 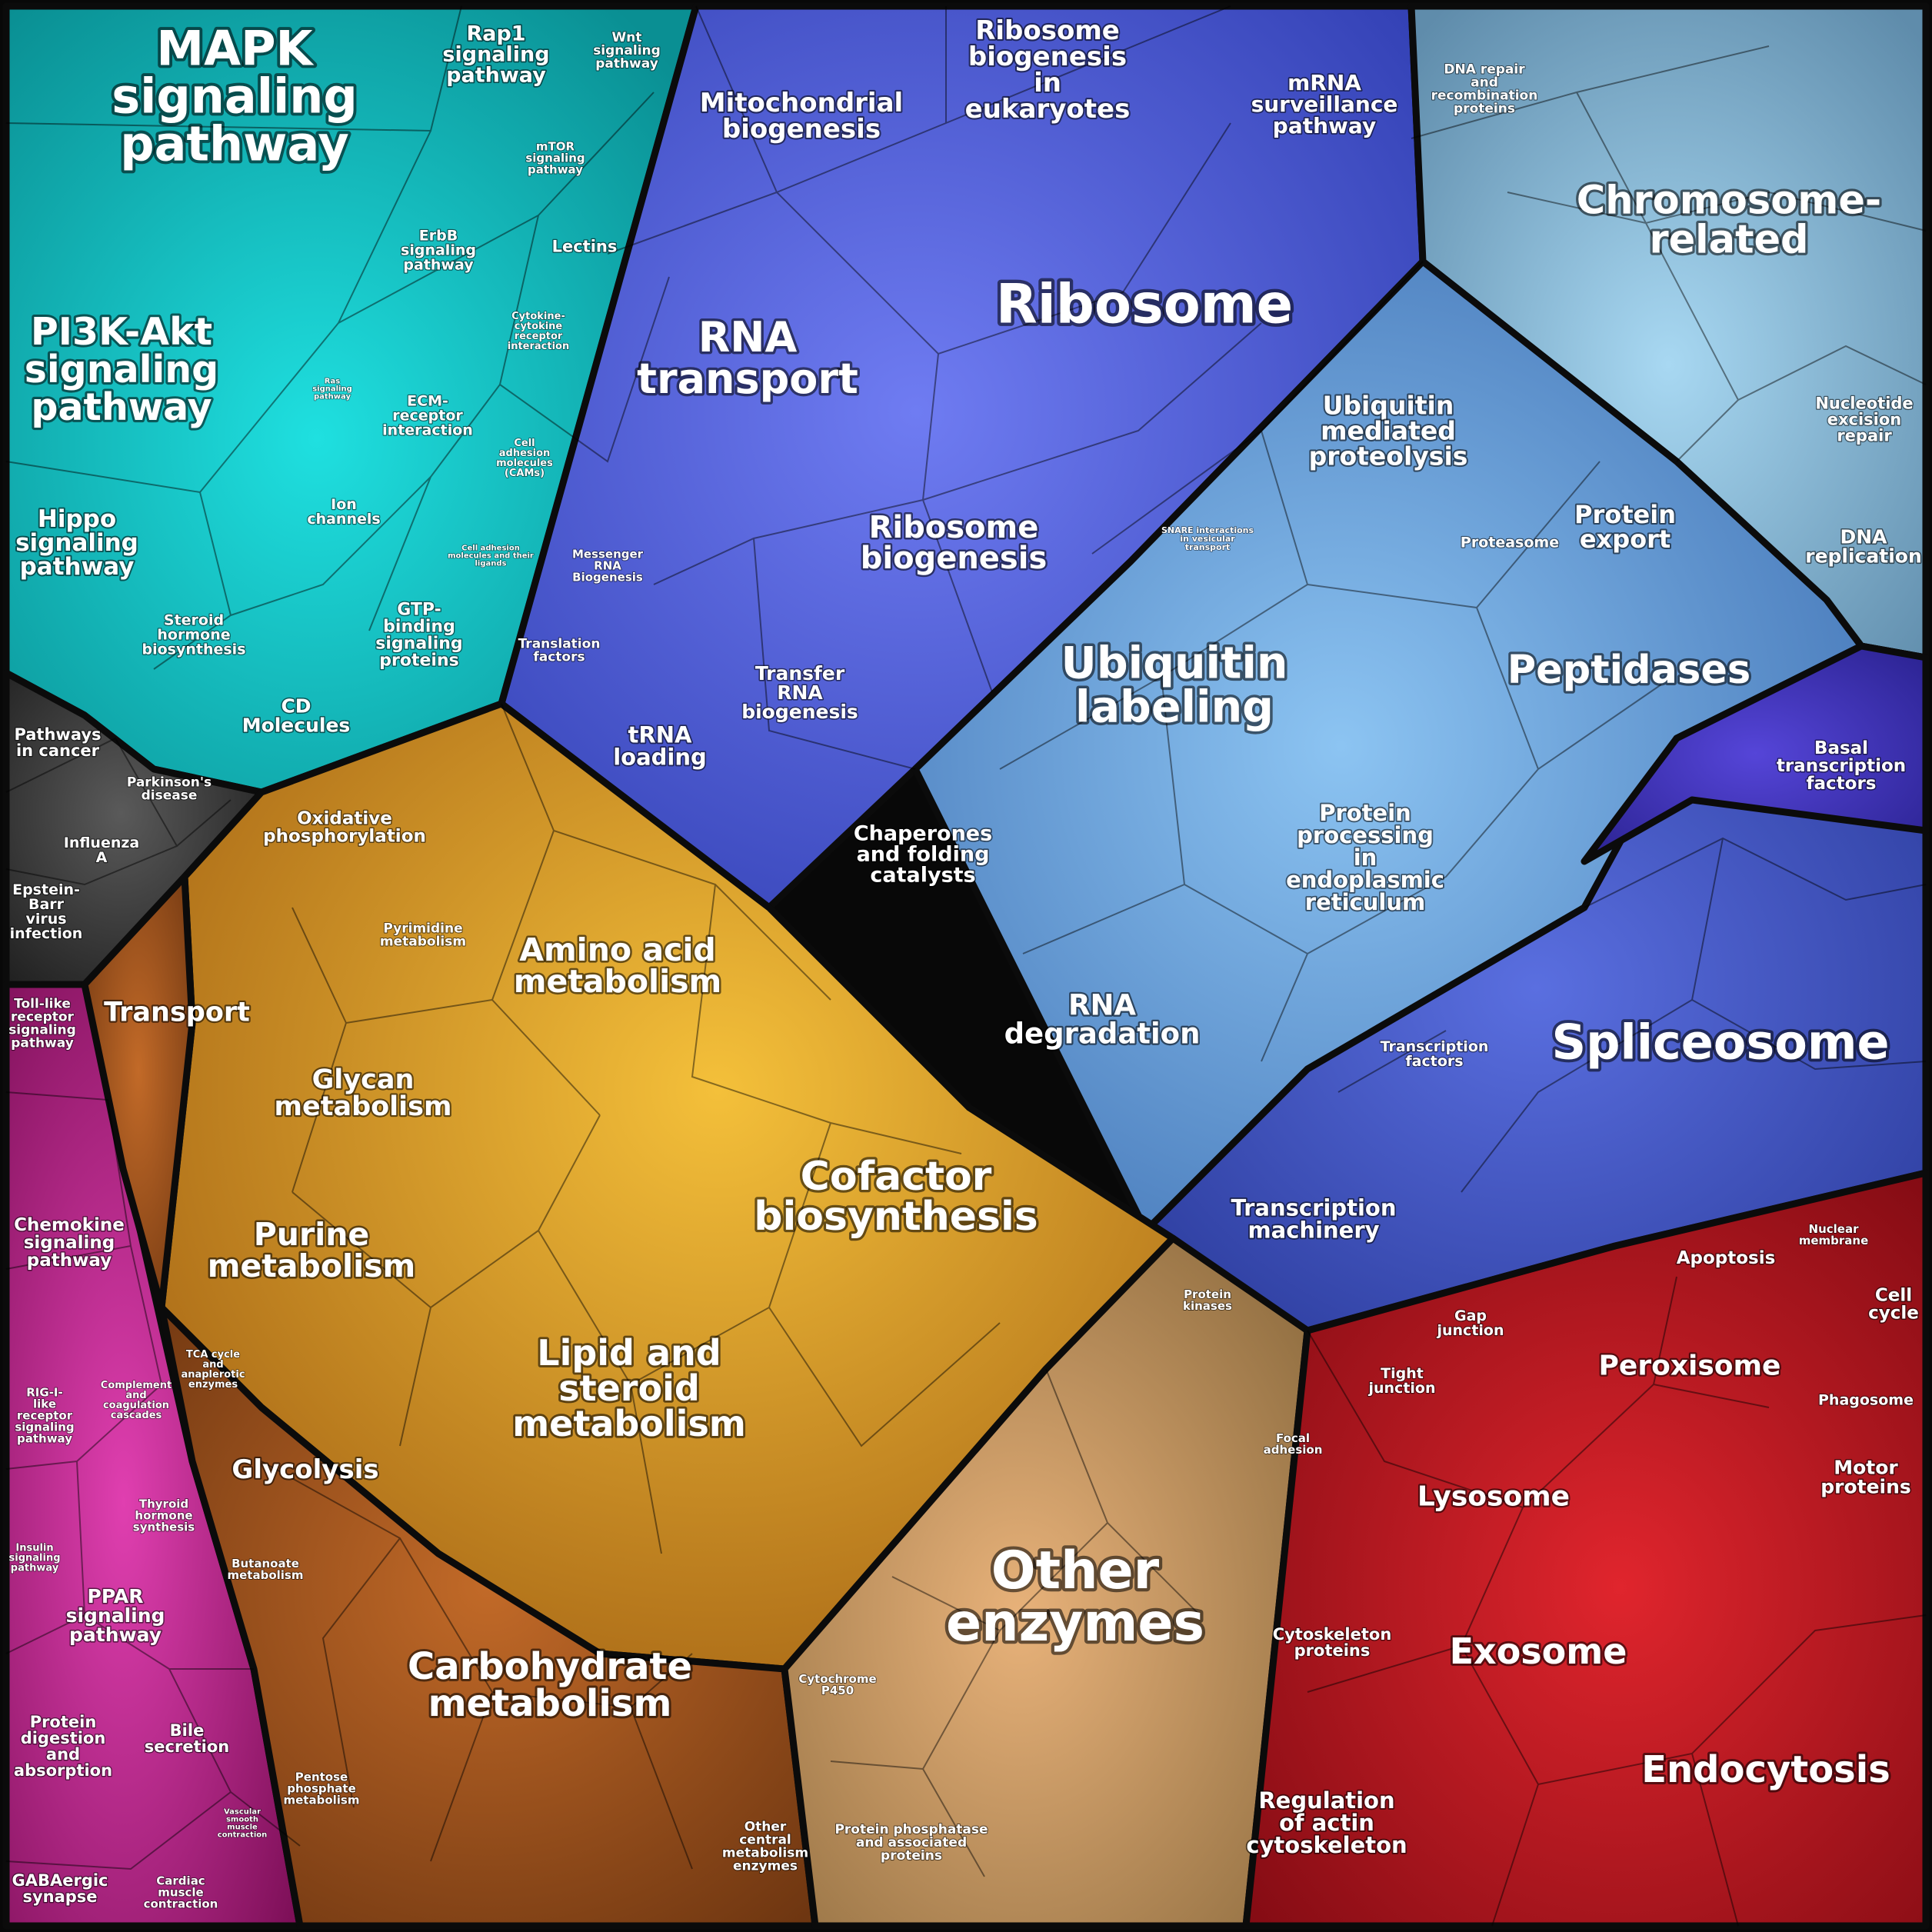 What do you see at coordinates (321, 1777) in the screenshot?
I see `cell-label-pentose-phosphate-metabolism: Pentose` at bounding box center [321, 1777].